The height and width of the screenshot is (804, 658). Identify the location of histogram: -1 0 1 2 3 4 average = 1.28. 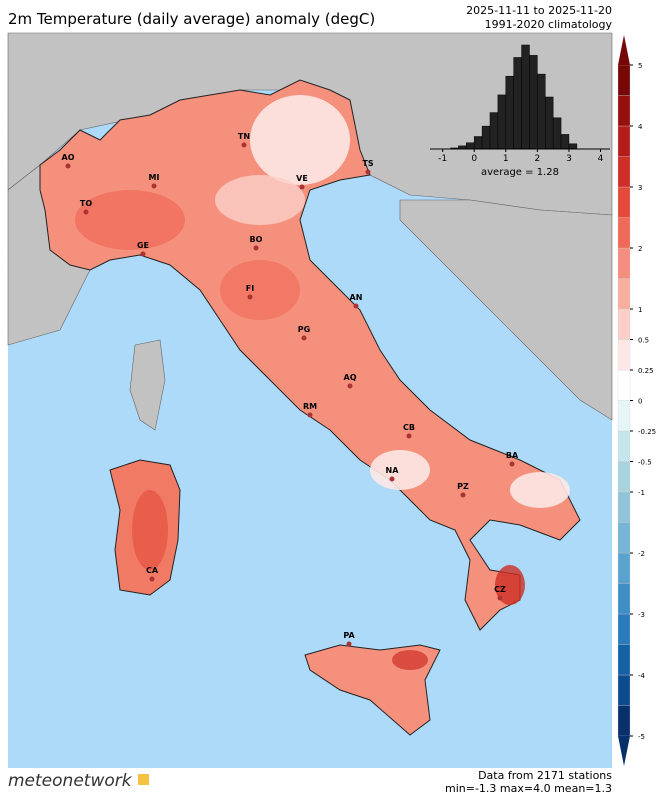
(520, 111).